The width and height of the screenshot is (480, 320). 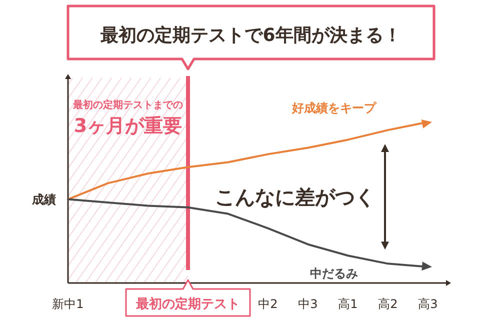 What do you see at coordinates (68, 304) in the screenshot?
I see `x-tick-label: 新中1` at bounding box center [68, 304].